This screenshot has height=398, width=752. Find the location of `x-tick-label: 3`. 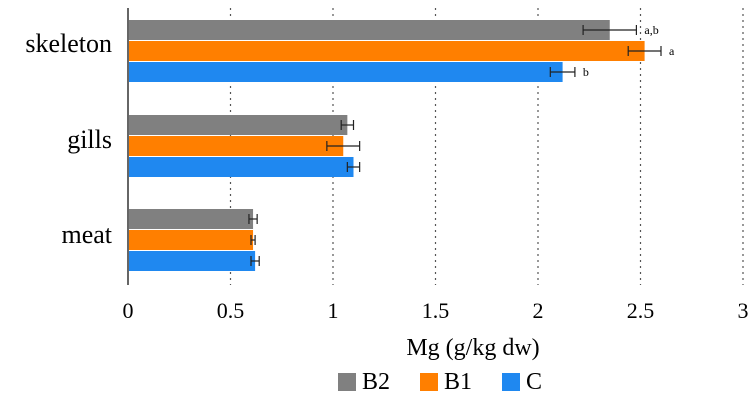

x-tick-label: 3 is located at coordinates (743, 310).